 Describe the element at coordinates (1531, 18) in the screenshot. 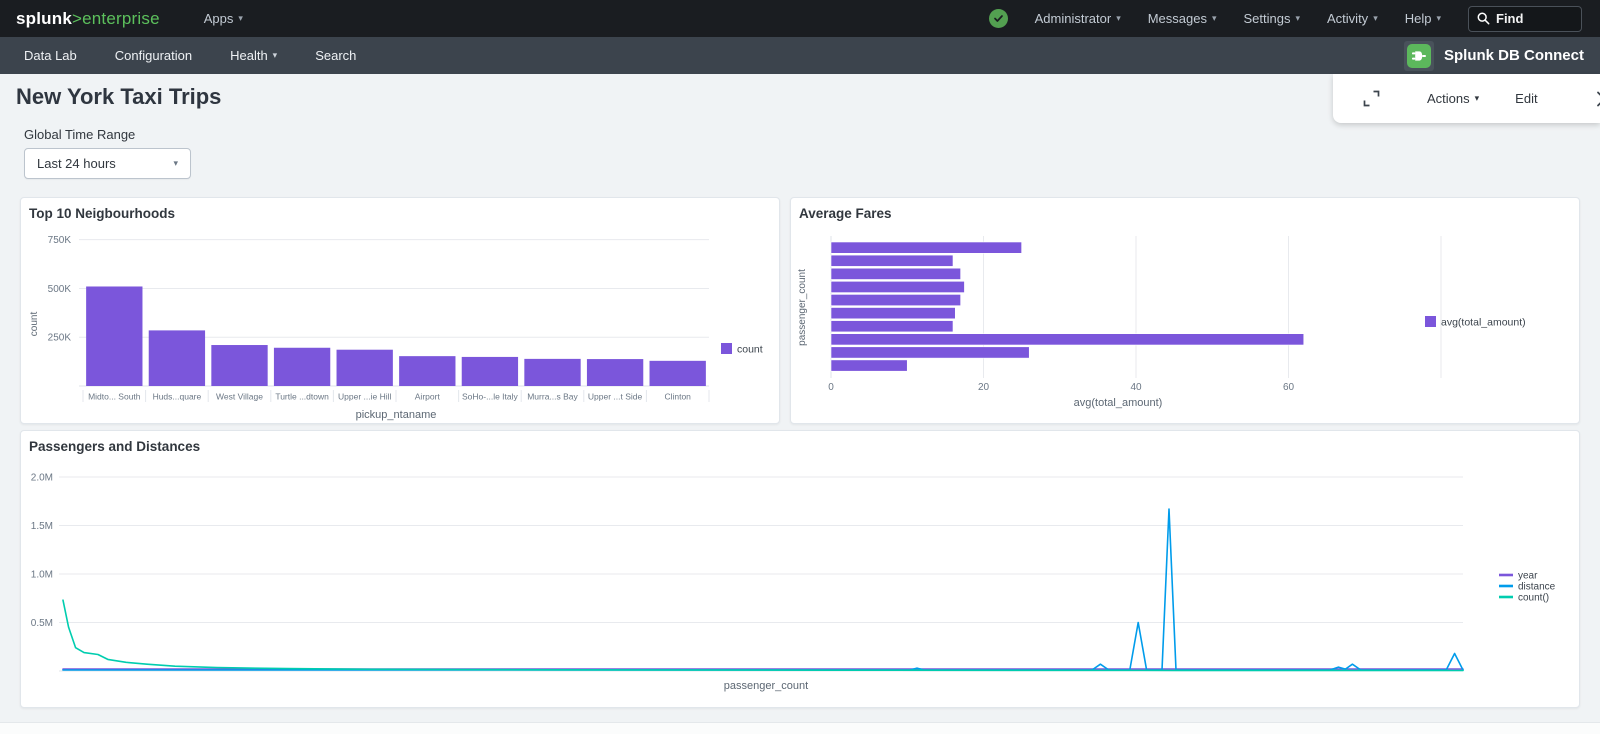

I see `find-input` at that location.